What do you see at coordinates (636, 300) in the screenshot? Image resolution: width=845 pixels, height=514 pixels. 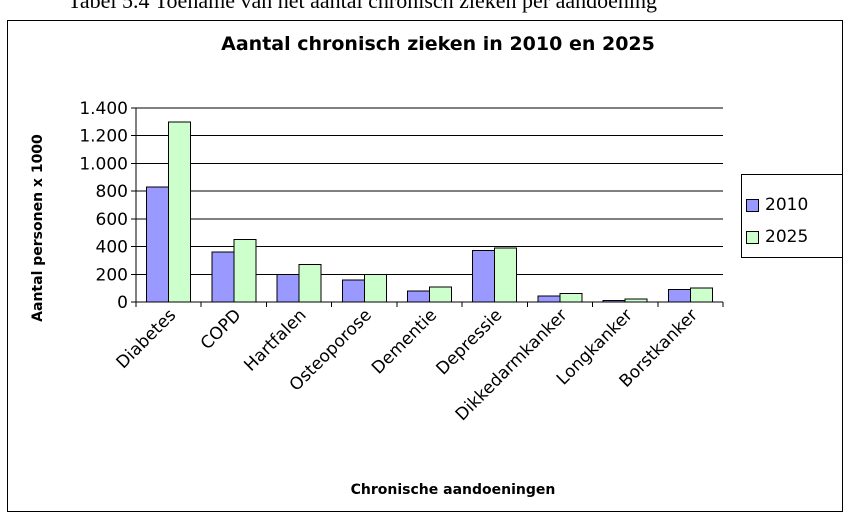 I see `bar-2025-longkanker` at bounding box center [636, 300].